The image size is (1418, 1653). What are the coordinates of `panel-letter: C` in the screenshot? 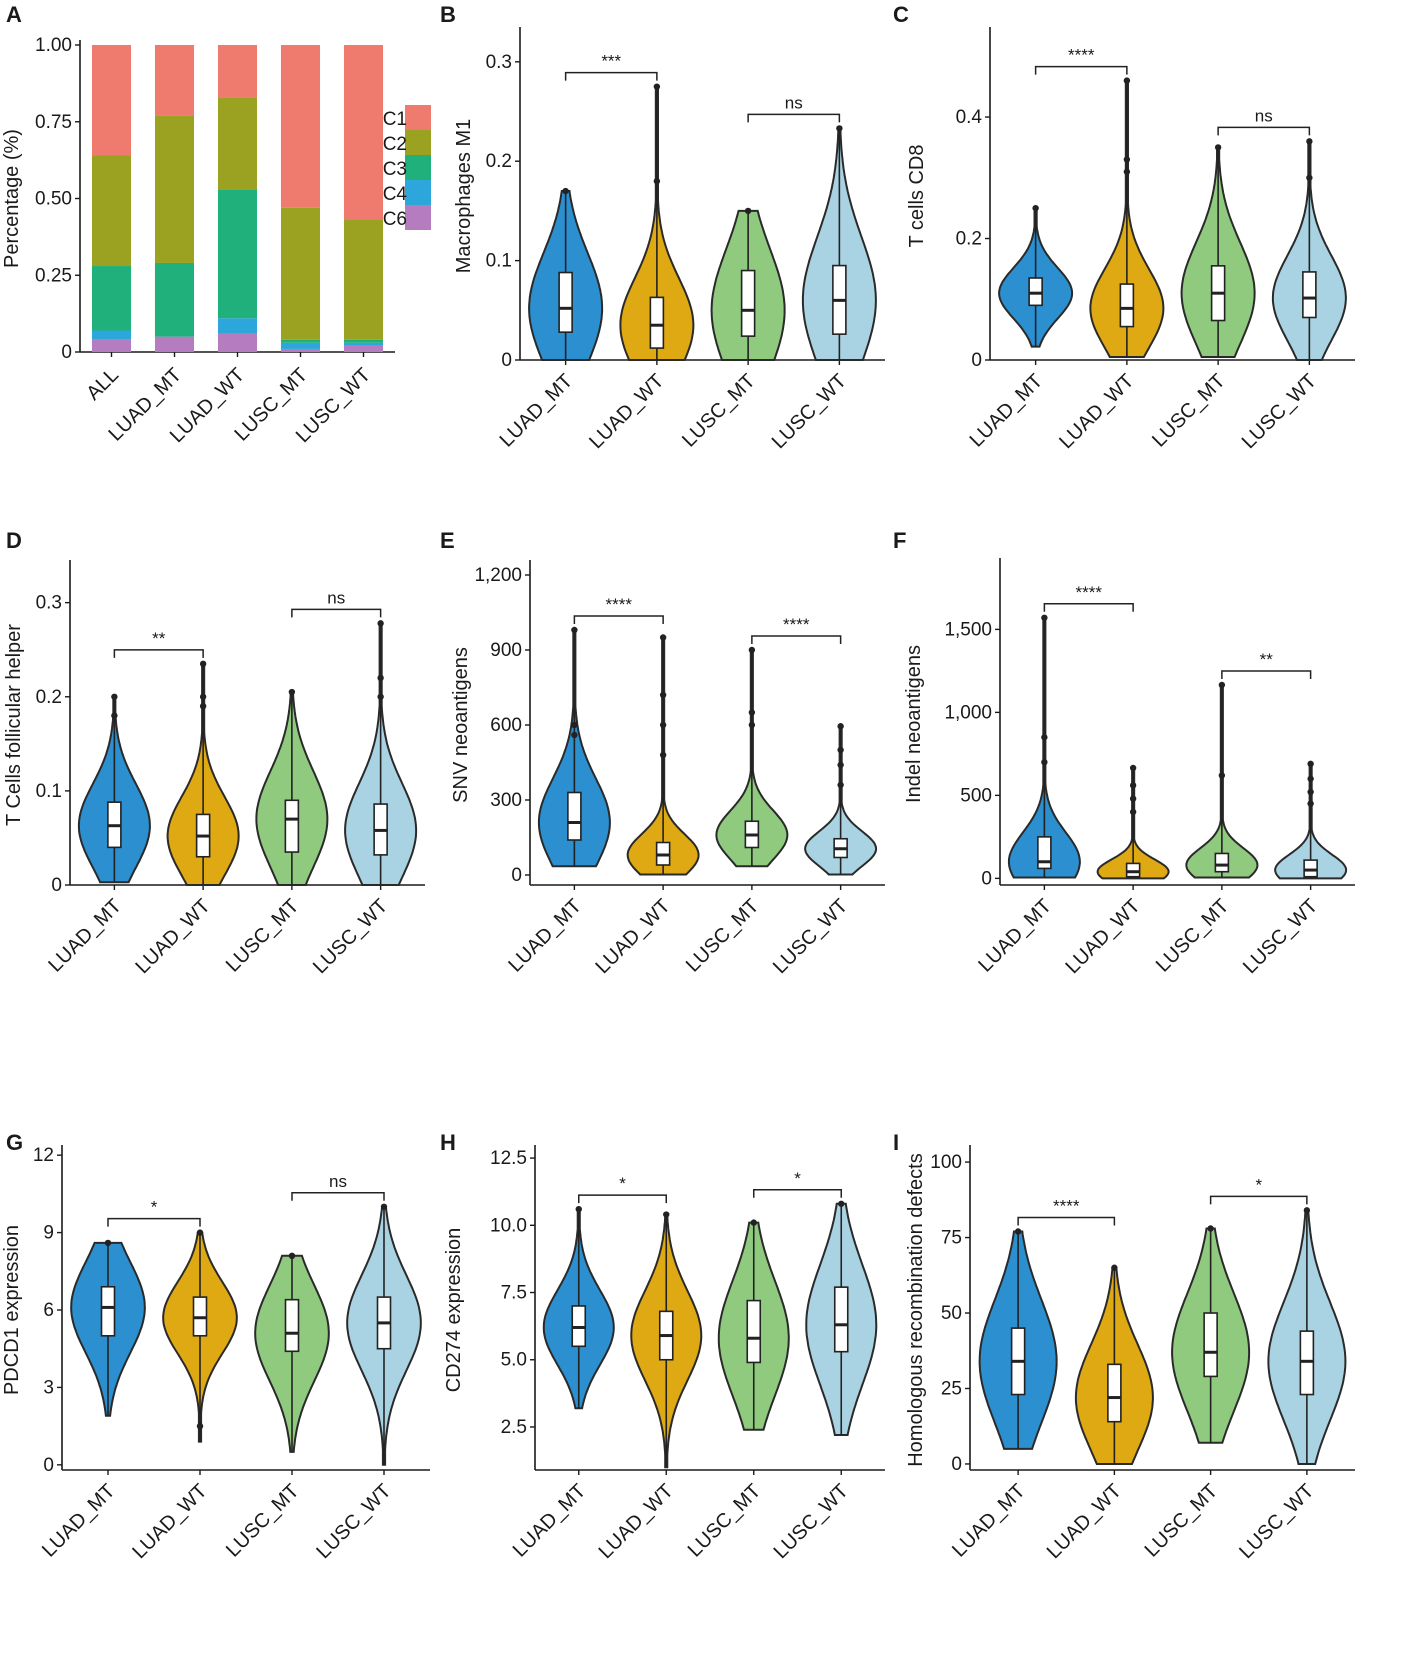 It's located at (901, 14).